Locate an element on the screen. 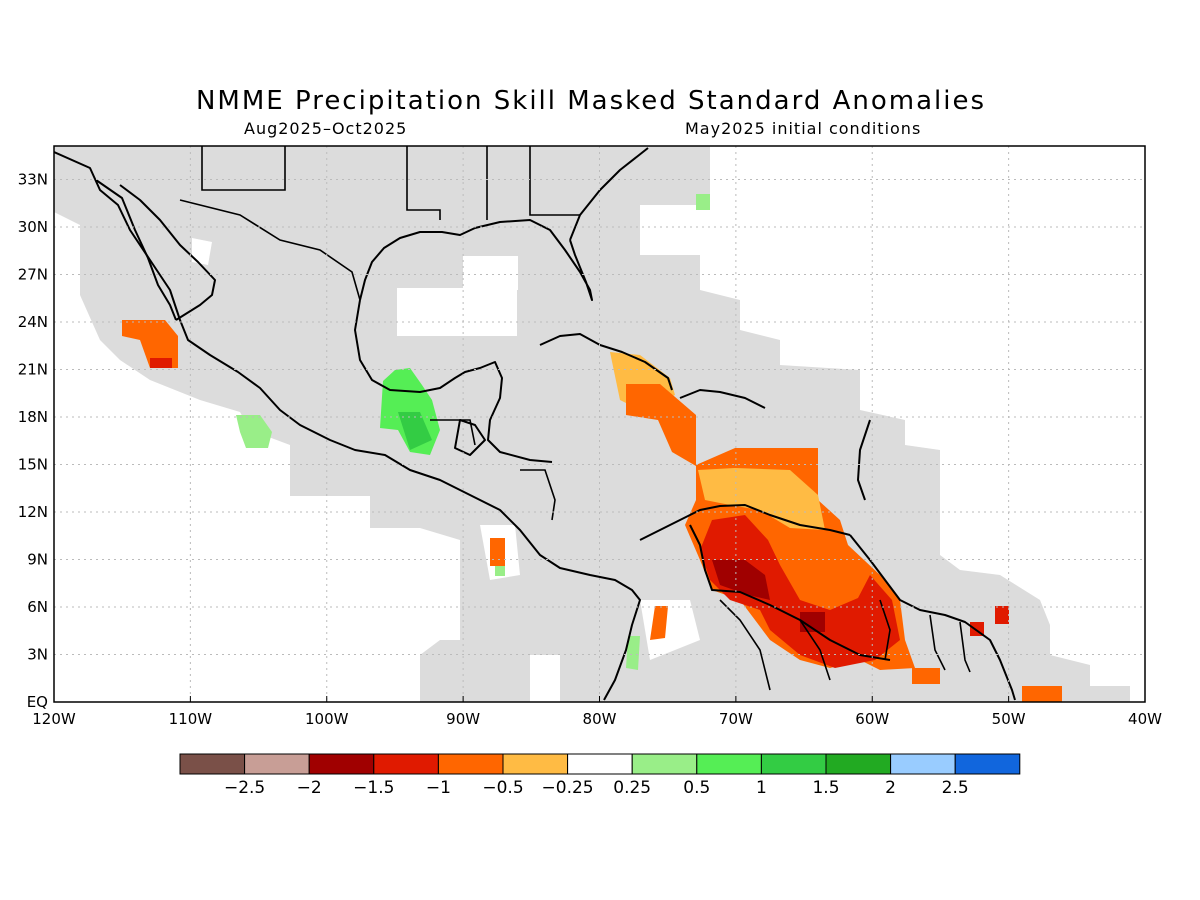  lat-tick-label: 15N is located at coordinates (33, 465).